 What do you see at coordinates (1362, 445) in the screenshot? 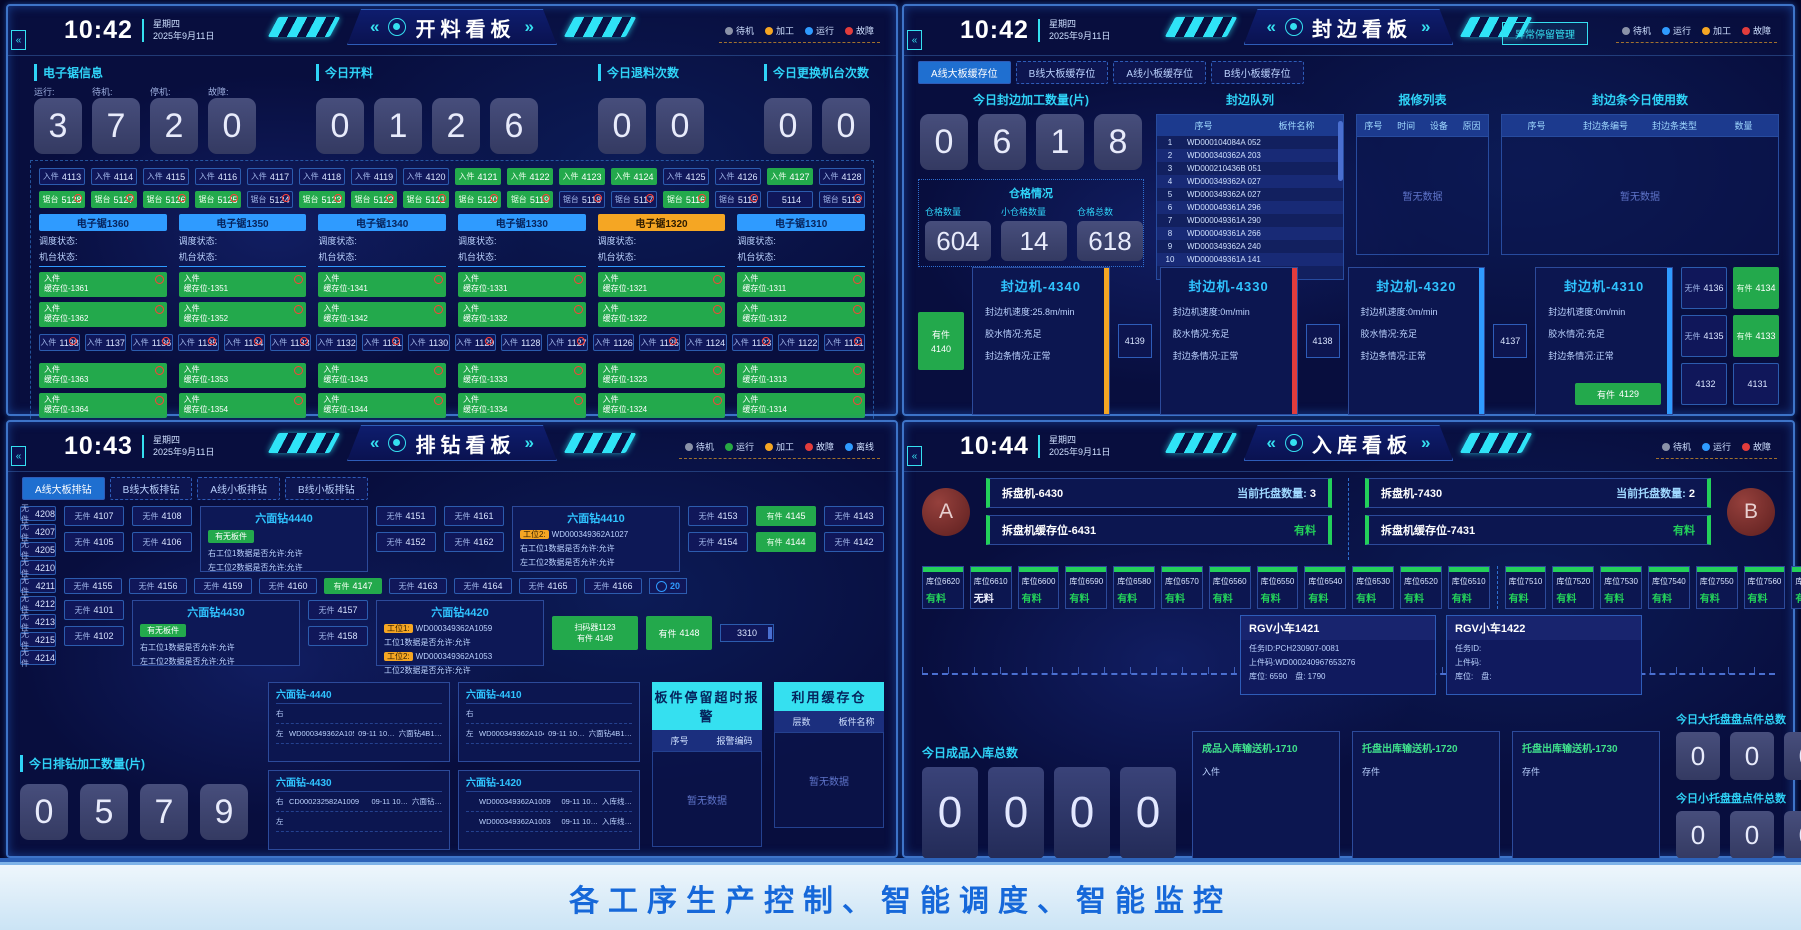
I see `page-title: 入库看板` at bounding box center [1362, 445].